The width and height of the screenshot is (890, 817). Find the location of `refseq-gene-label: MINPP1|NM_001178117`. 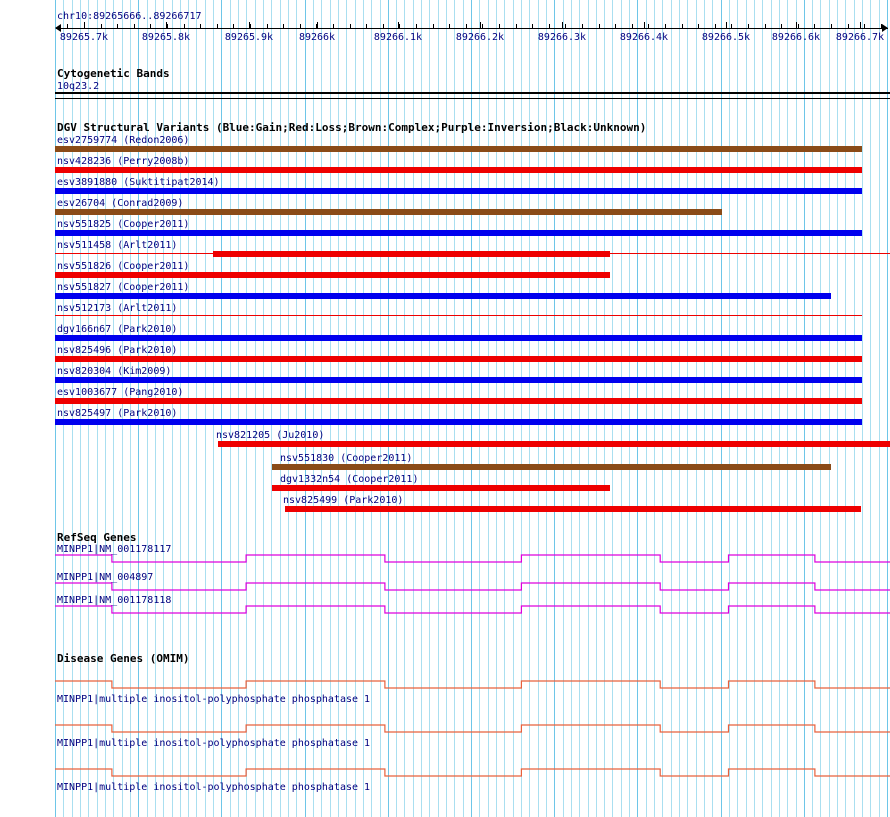

refseq-gene-label: MINPP1|NM_001178117 is located at coordinates (114, 549).